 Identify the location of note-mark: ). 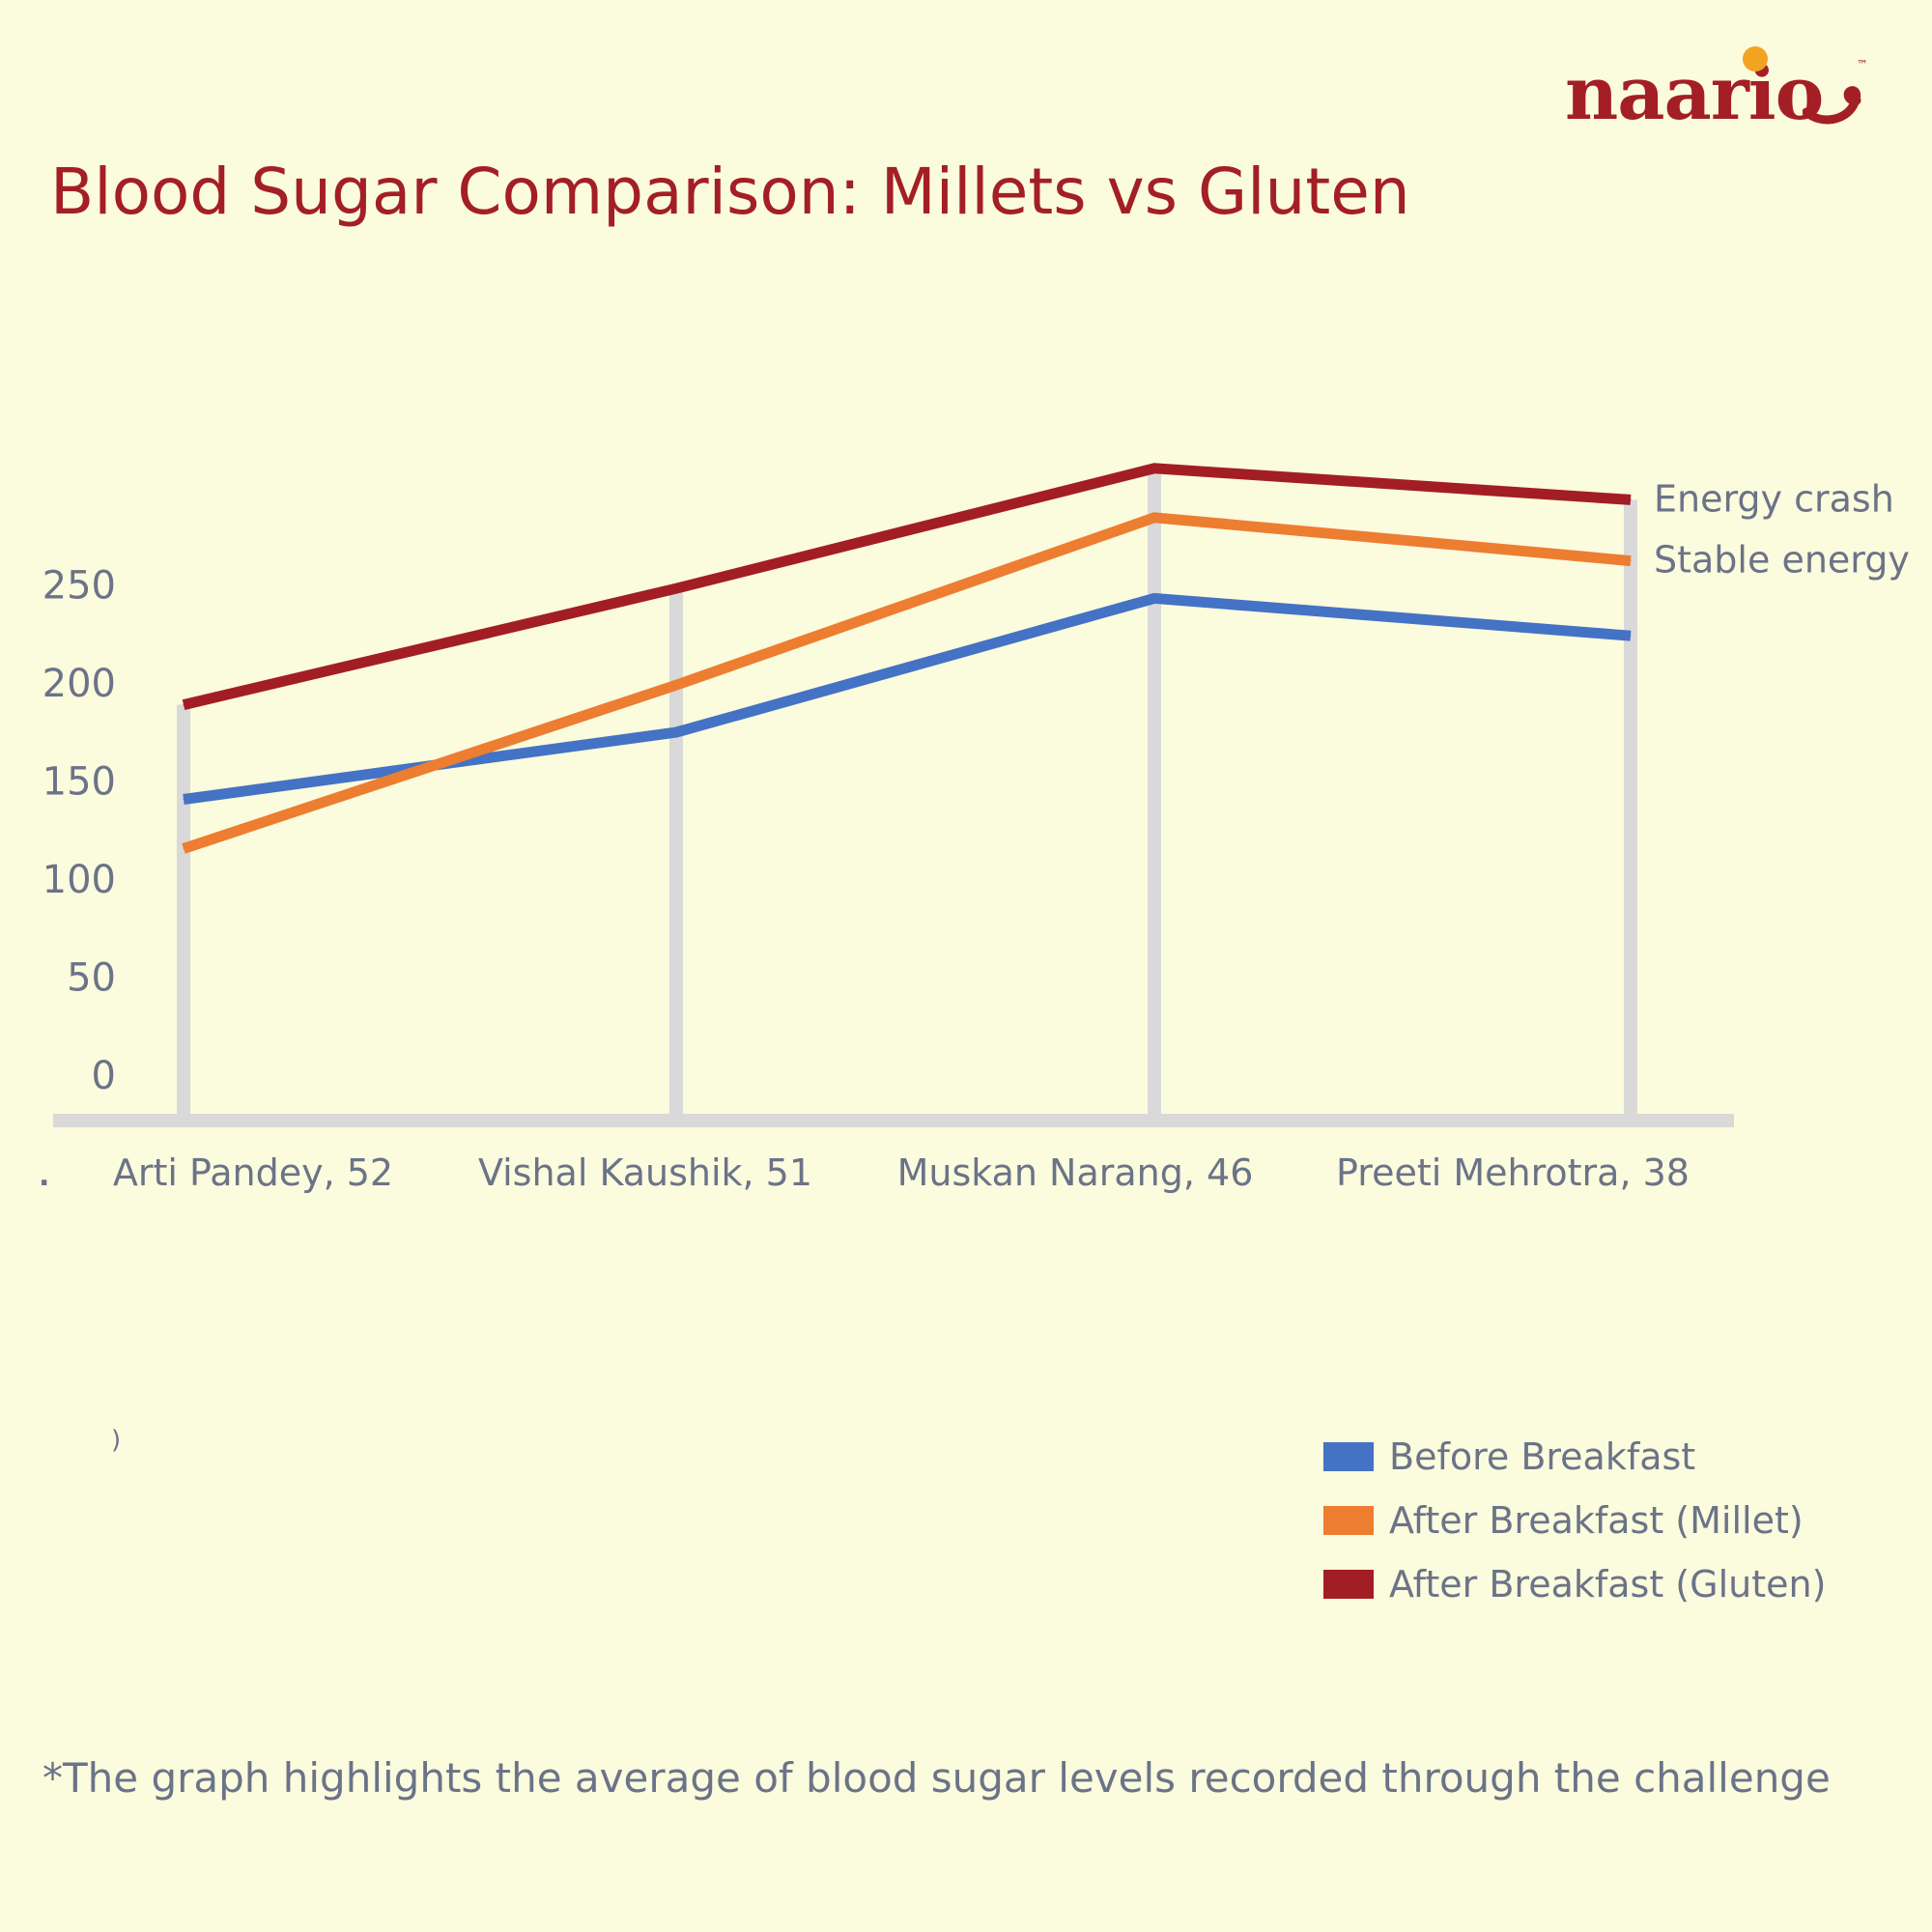
(116, 1440).